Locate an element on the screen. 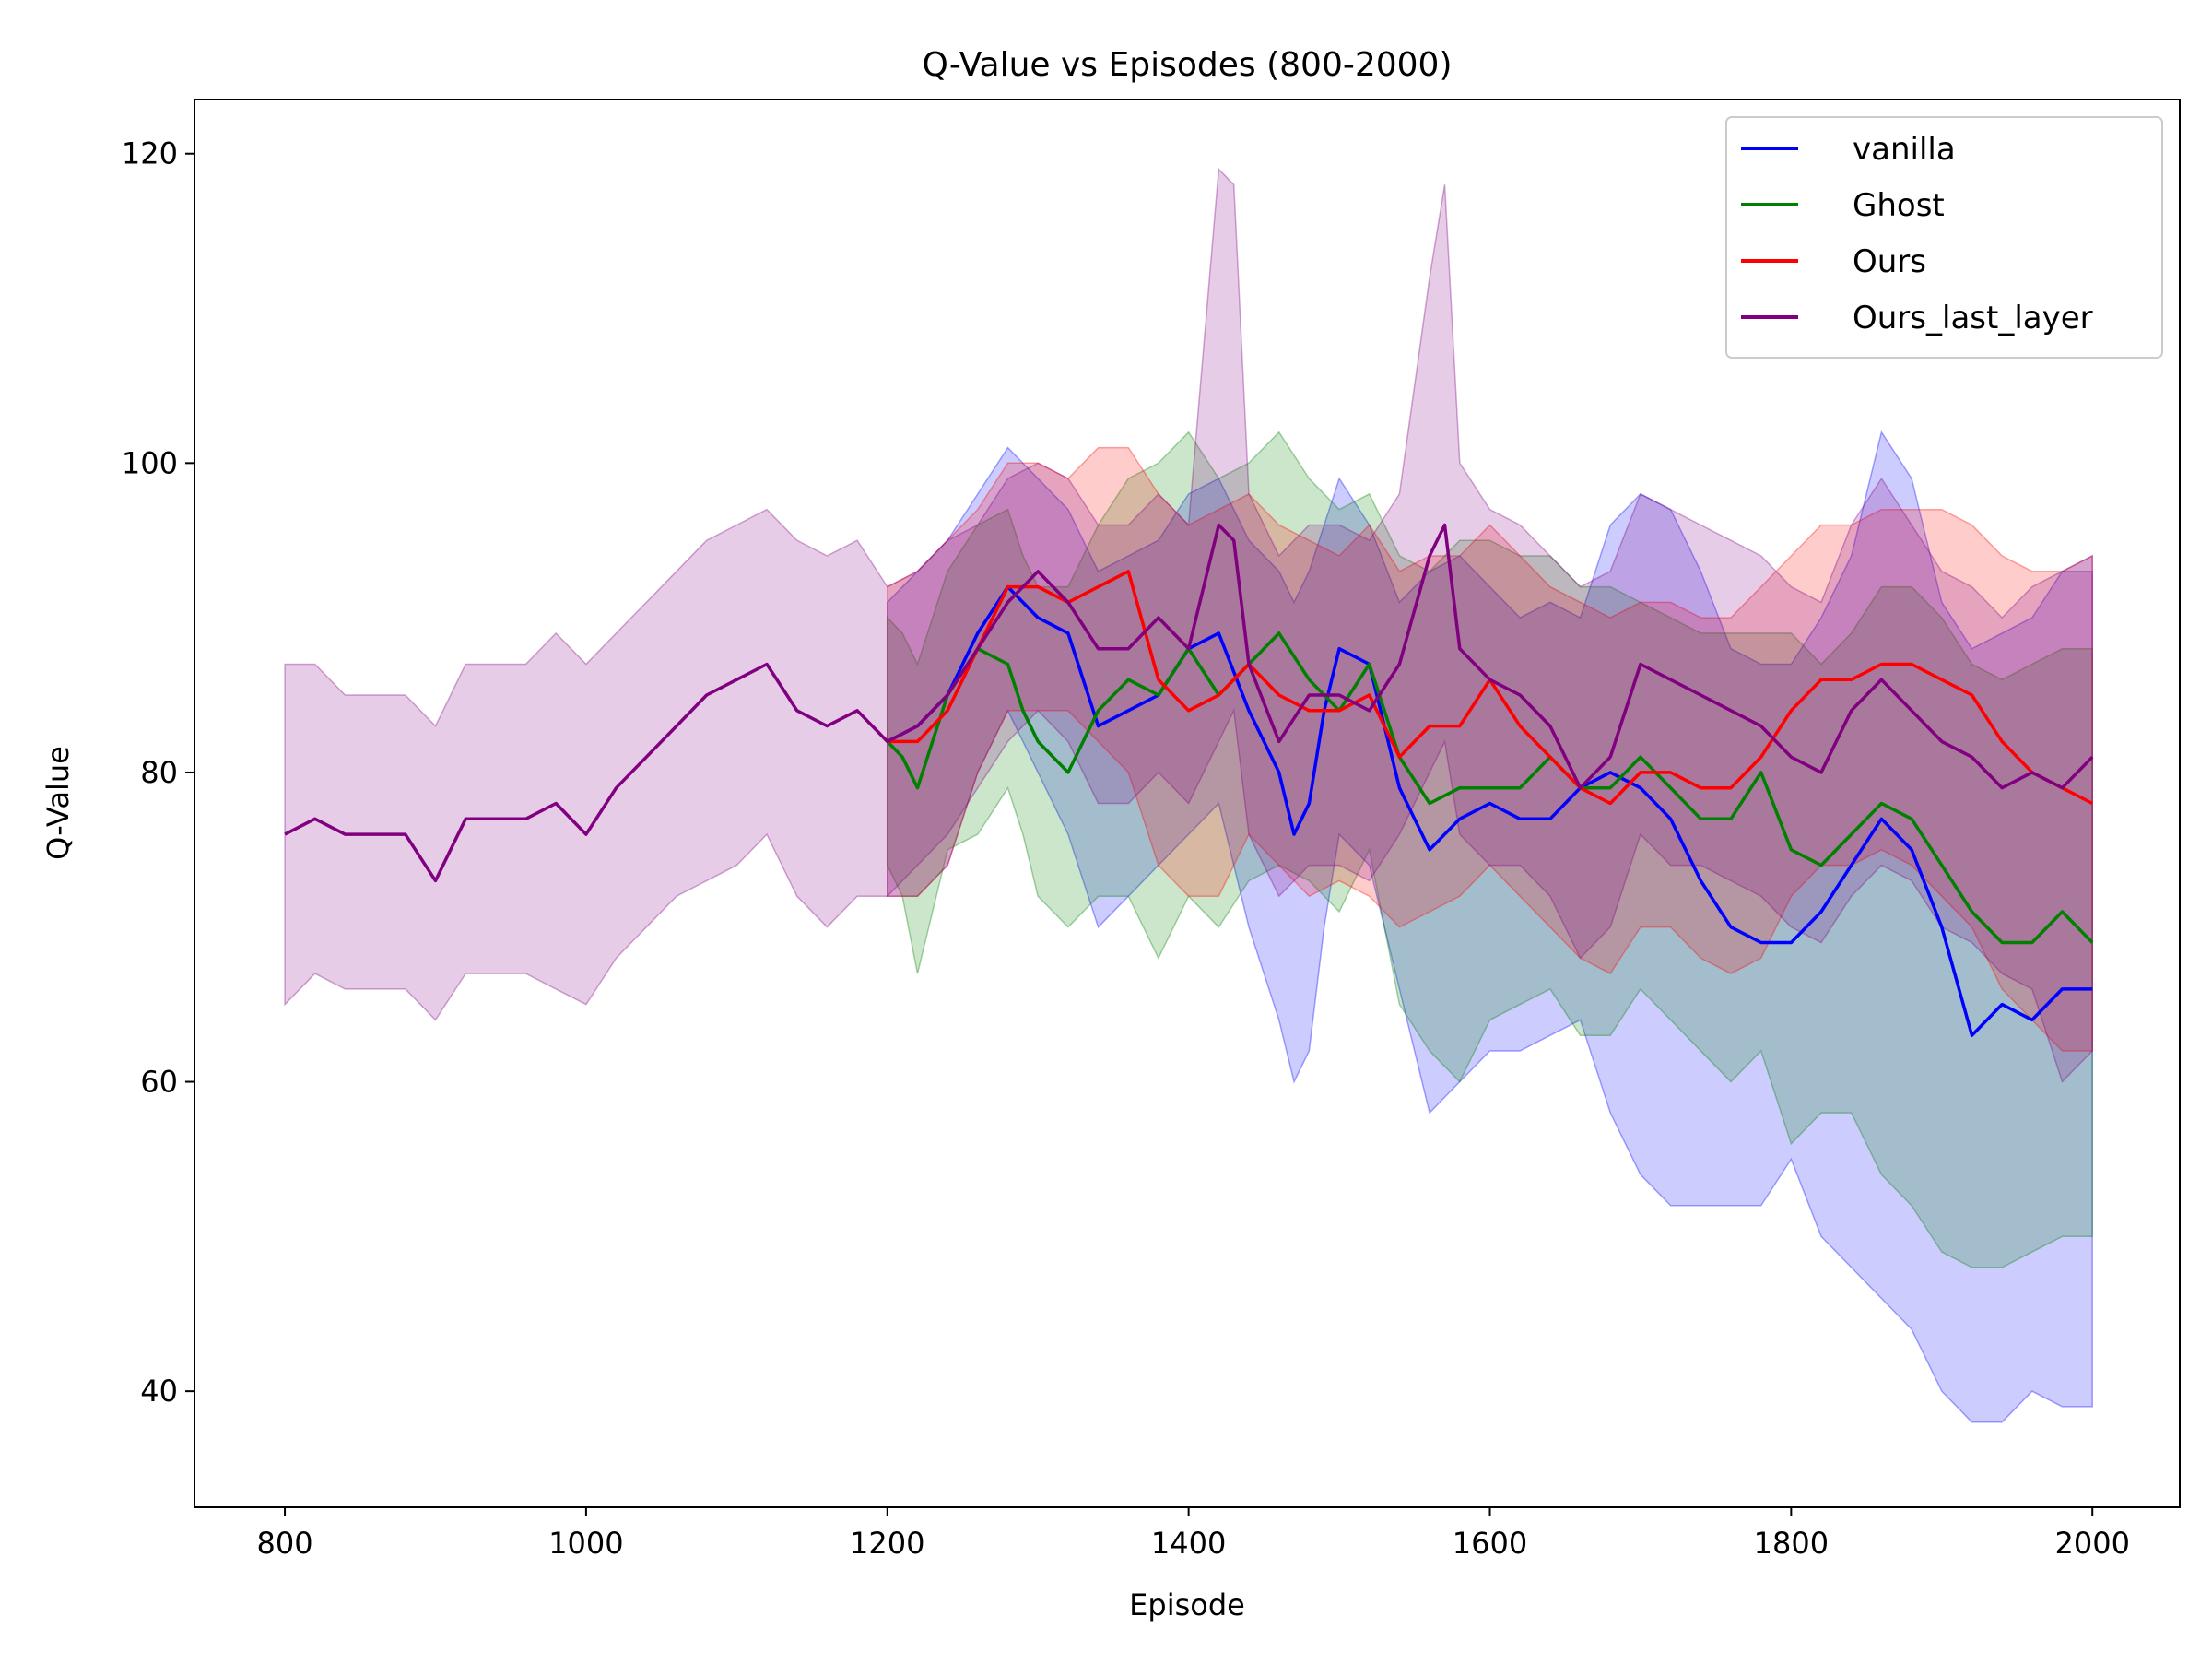 The height and width of the screenshot is (1663, 2212). chart-title: Q-Value vs Episodes (800-2000) is located at coordinates (1187, 65).